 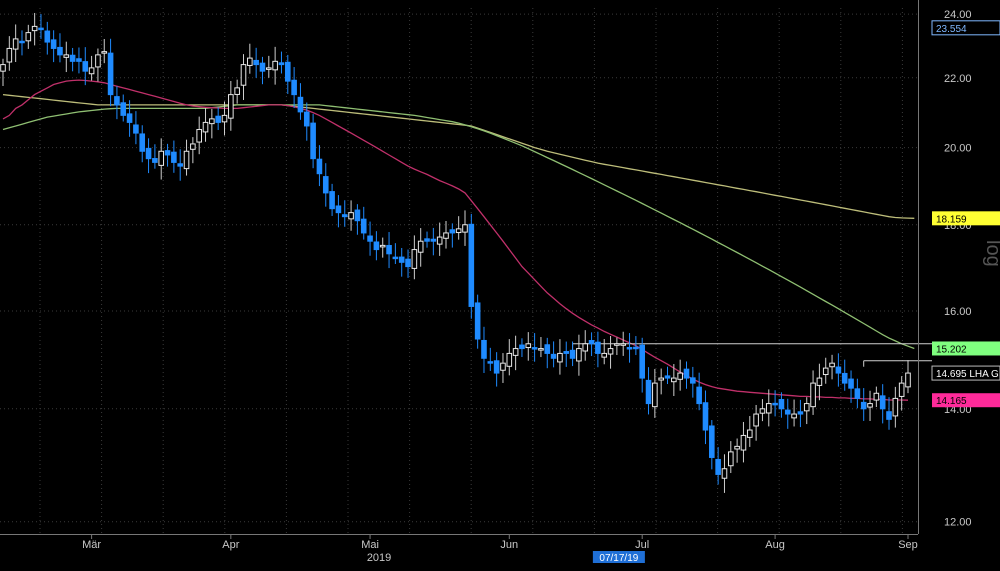 I want to click on last-price-flag-text: 14.695 LHA G, so click(x=967, y=374).